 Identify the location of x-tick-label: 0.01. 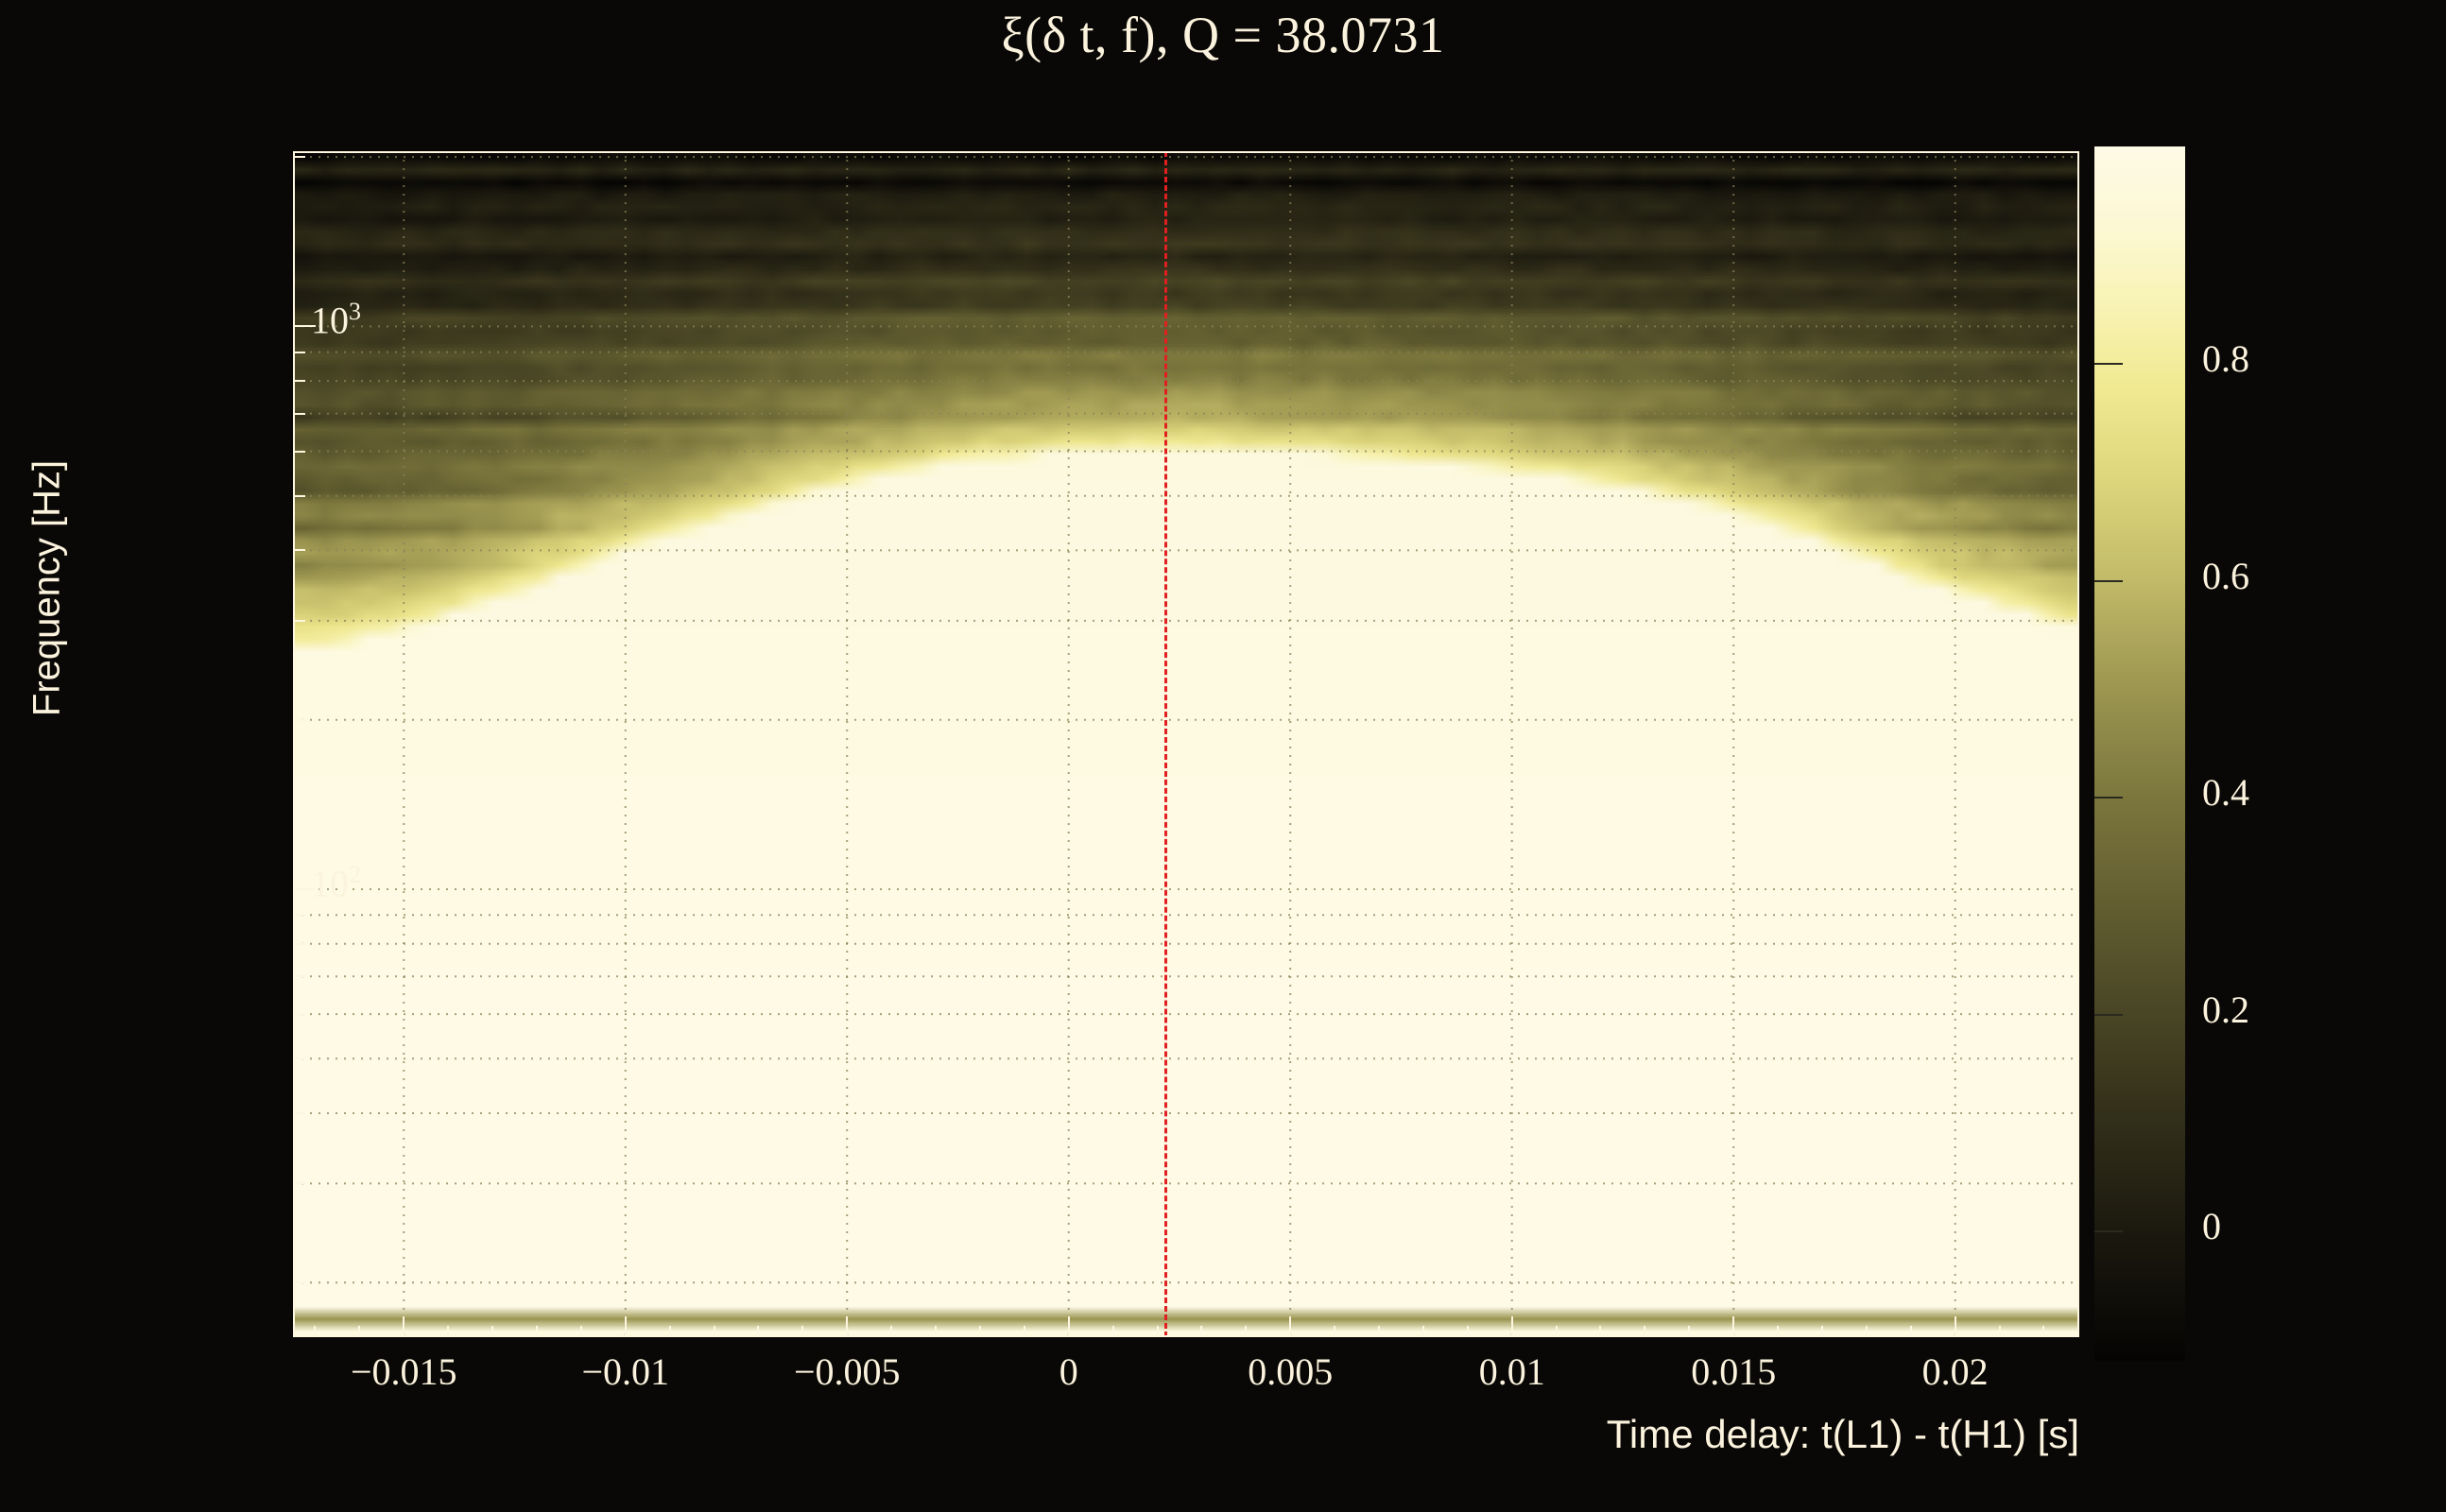
(1512, 1371).